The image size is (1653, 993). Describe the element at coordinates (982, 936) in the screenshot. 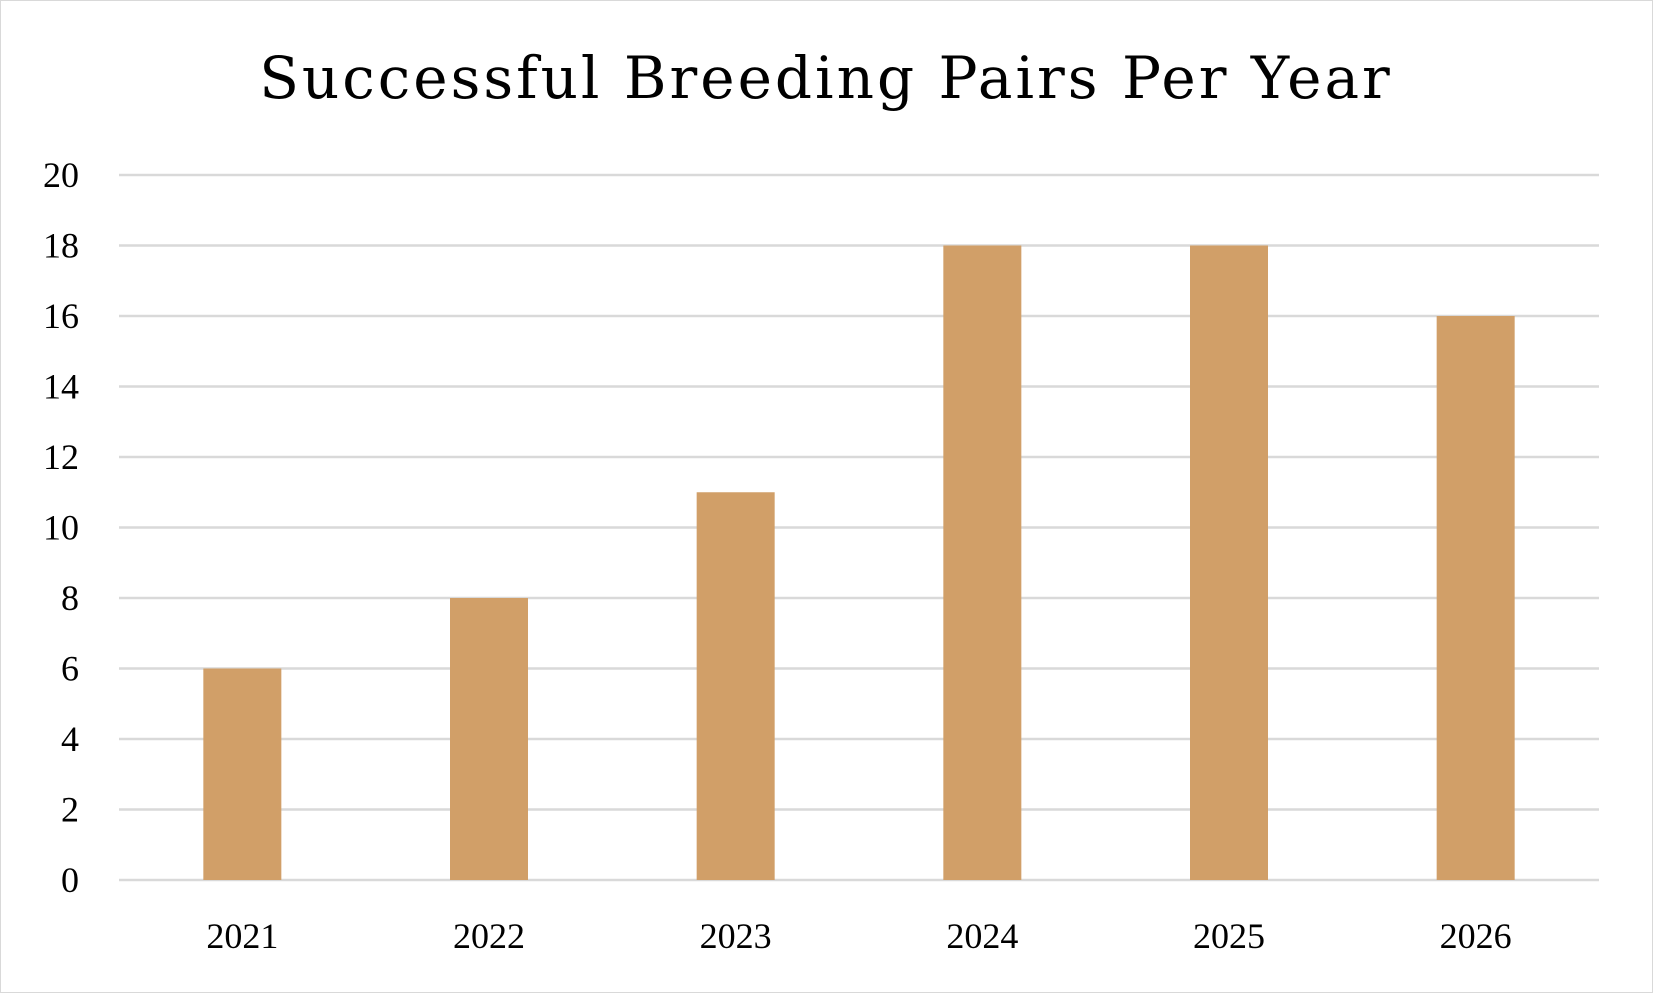

I see `x-tick-label: 2024` at that location.